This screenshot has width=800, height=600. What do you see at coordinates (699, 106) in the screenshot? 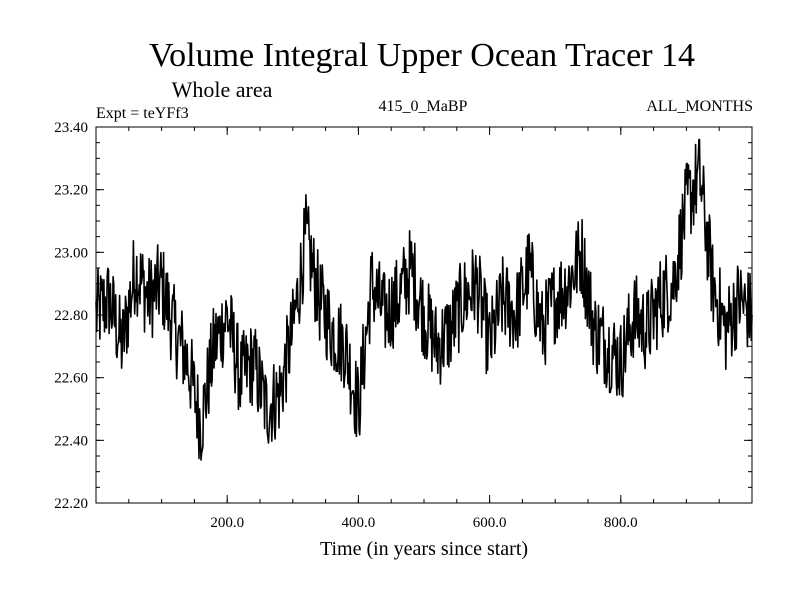
I see `months-label: ALL_MONTHS` at bounding box center [699, 106].